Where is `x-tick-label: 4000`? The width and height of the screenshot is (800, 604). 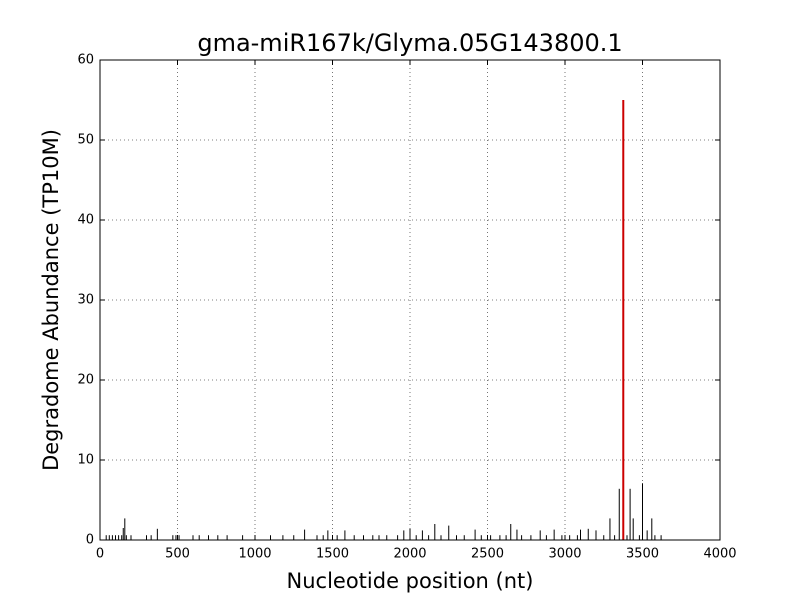 x-tick-label: 4000 is located at coordinates (719, 554).